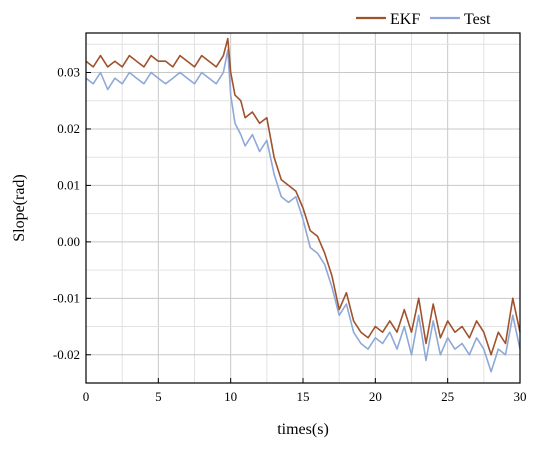 Image resolution: width=550 pixels, height=460 pixels. I want to click on x-tick-label: 25, so click(447, 396).